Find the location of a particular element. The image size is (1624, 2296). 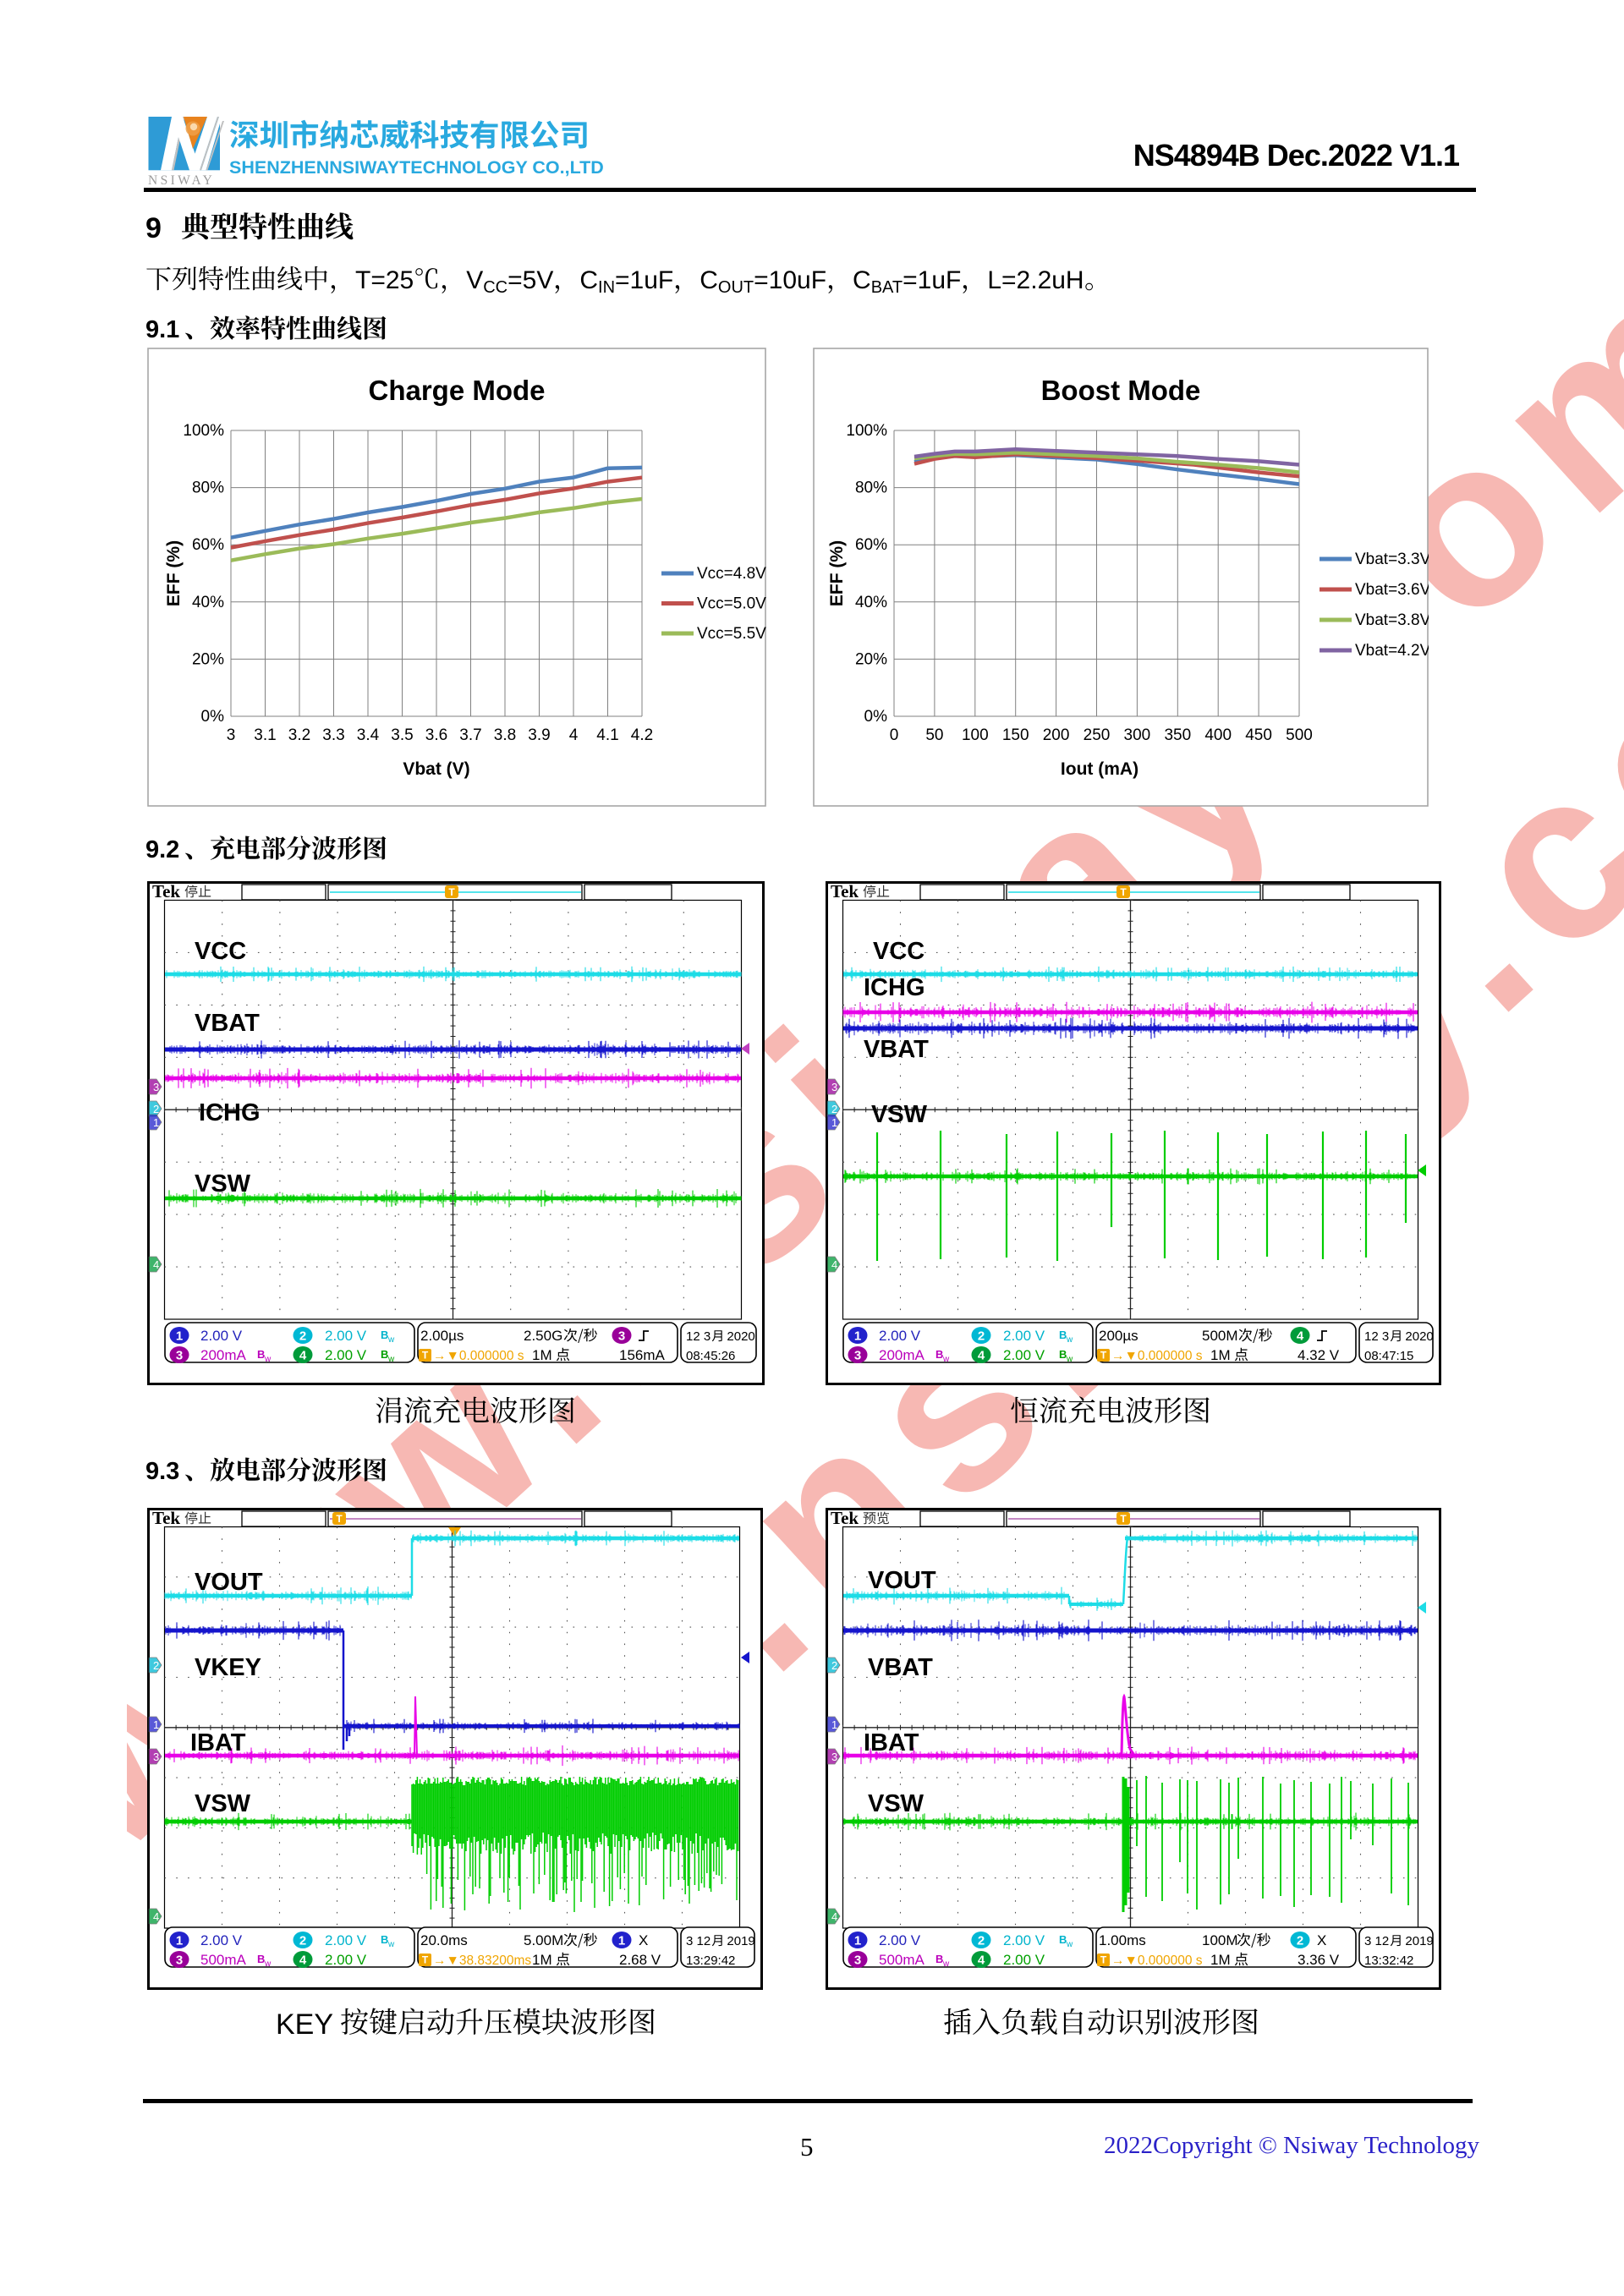

svg-text: 5.00M is located at coordinates (544, 1940).